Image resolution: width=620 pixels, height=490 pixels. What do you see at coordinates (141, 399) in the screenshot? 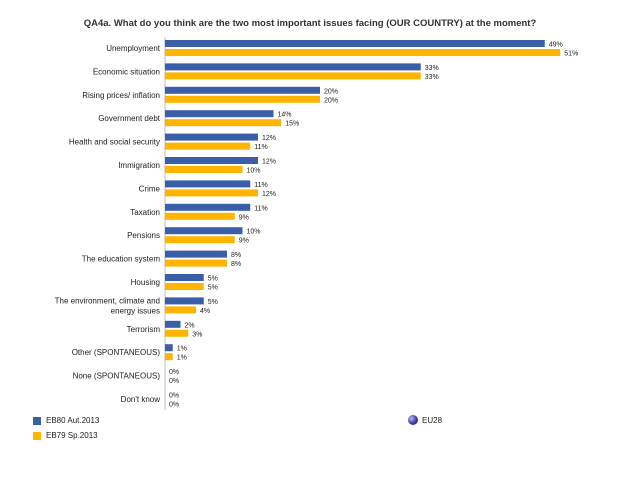
I see `category-label: Don't know` at bounding box center [141, 399].